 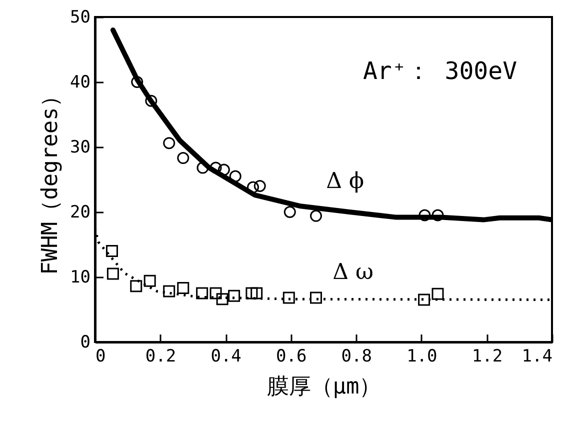 What do you see at coordinates (80, 212) in the screenshot?
I see `y-tick-label: 20` at bounding box center [80, 212].